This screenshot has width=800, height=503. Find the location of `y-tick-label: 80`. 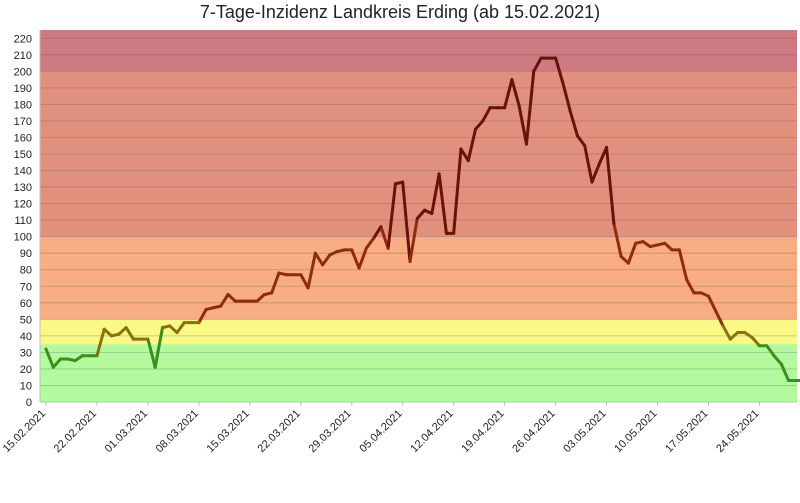

y-tick-label: 80 is located at coordinates (26, 271).